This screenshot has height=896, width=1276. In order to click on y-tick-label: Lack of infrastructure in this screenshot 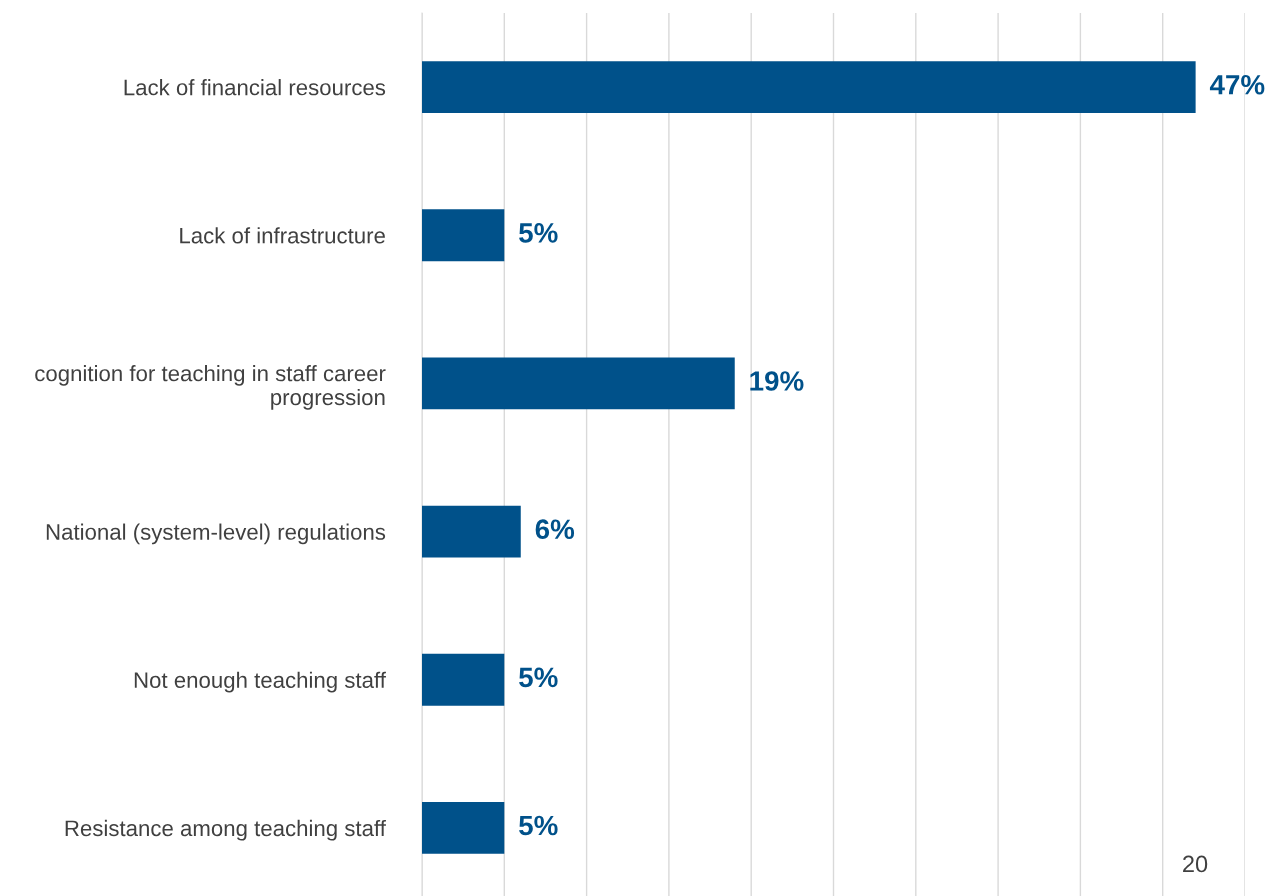, I will do `click(282, 235)`.